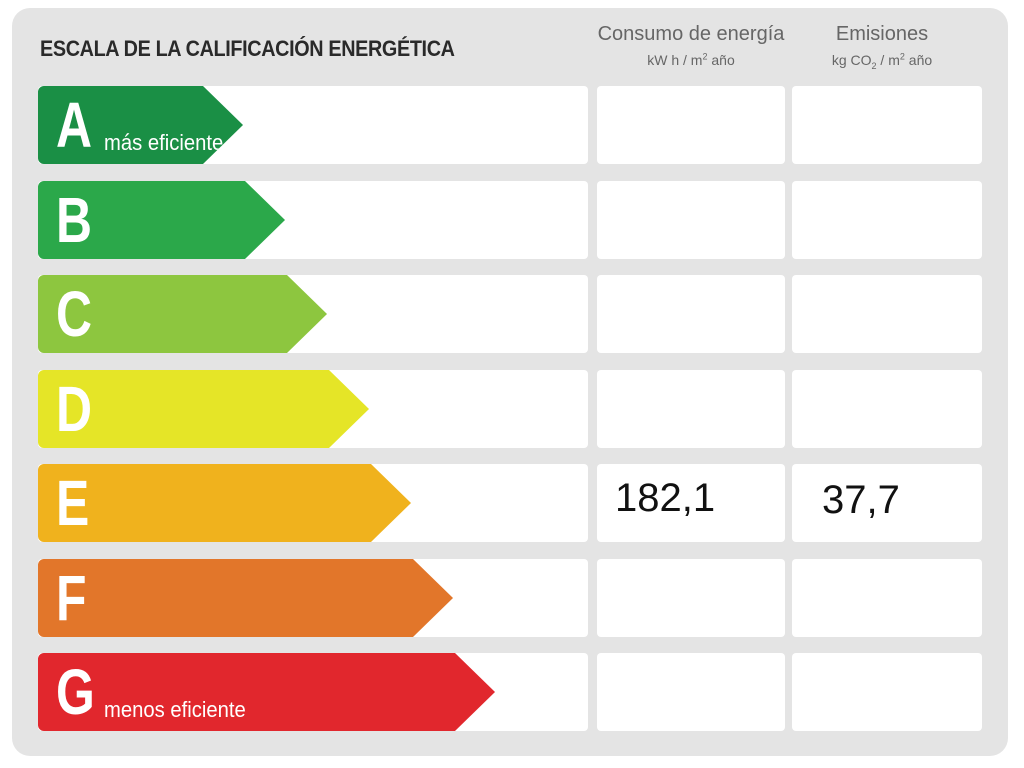 The height and width of the screenshot is (768, 1024). Describe the element at coordinates (882, 46) in the screenshot. I see `column-header-emisiones: Emisiones kg CO2 / m2 año` at that location.